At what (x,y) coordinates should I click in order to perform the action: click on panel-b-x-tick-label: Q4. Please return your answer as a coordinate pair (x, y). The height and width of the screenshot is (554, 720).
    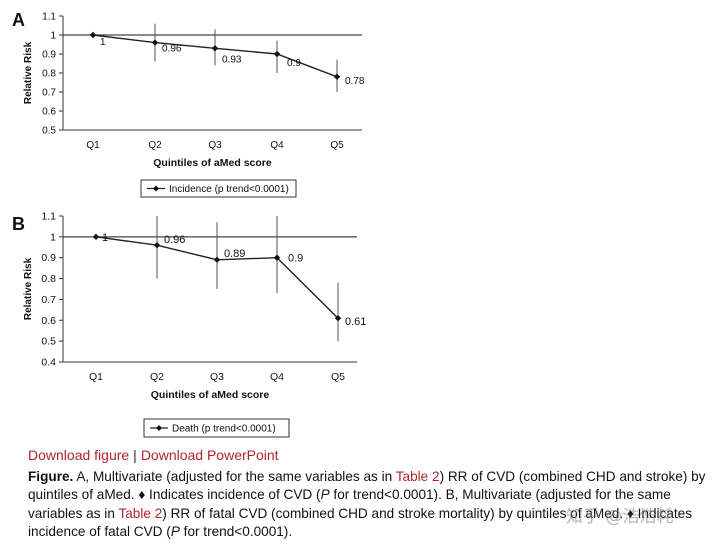
    Looking at the image, I should click on (277, 377).